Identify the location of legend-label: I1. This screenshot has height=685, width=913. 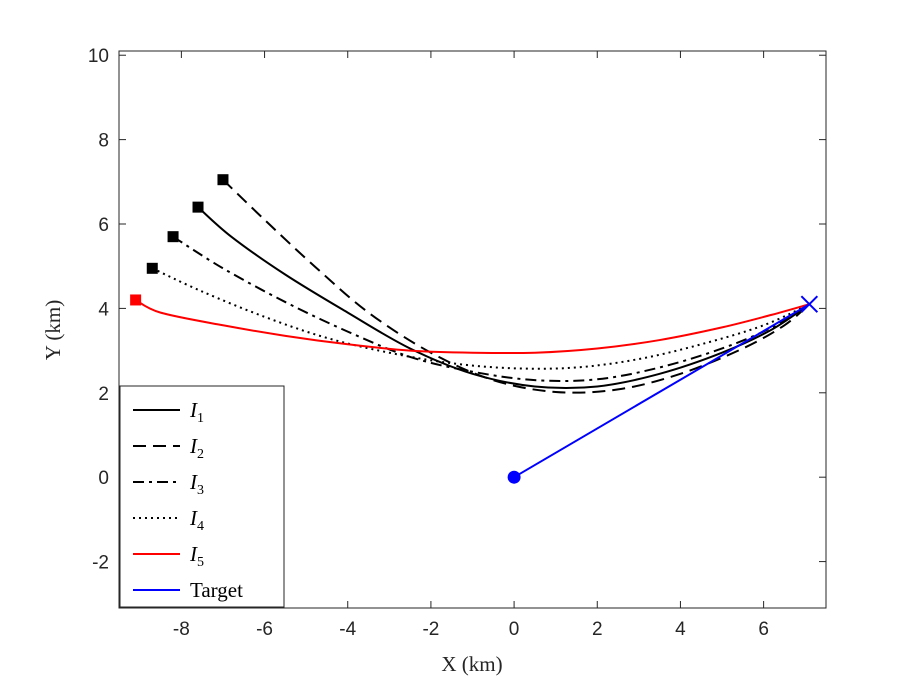
(196, 412).